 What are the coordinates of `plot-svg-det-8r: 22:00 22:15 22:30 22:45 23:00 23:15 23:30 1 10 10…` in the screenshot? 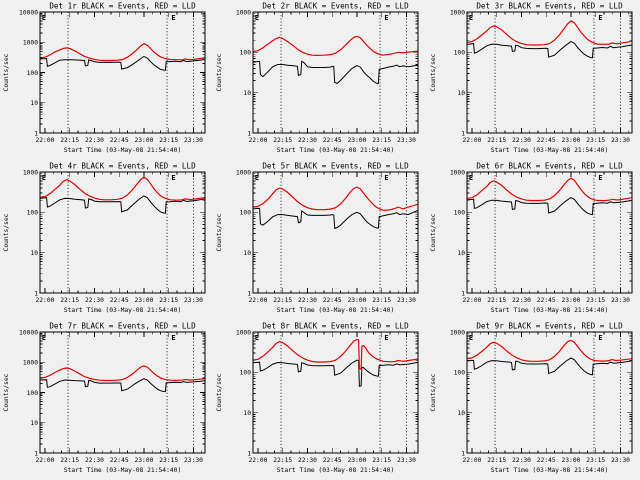 It's located at (317, 398).